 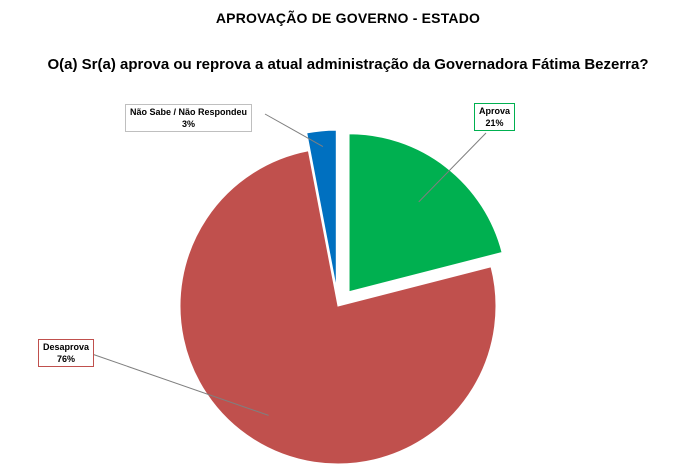 I want to click on label-nao-sabe: Não Sabe / Não Respondeu 3%, so click(x=189, y=118).